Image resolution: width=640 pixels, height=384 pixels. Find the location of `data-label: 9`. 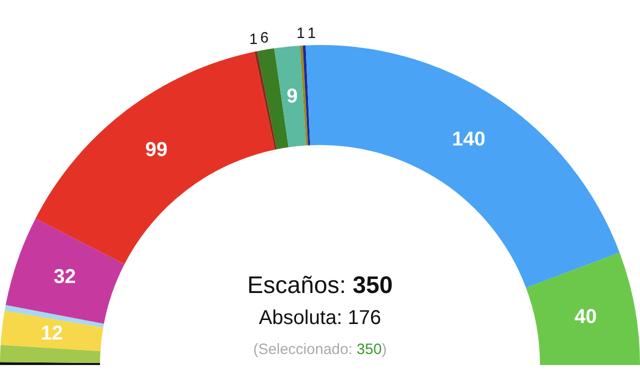

data-label: 9 is located at coordinates (292, 96).